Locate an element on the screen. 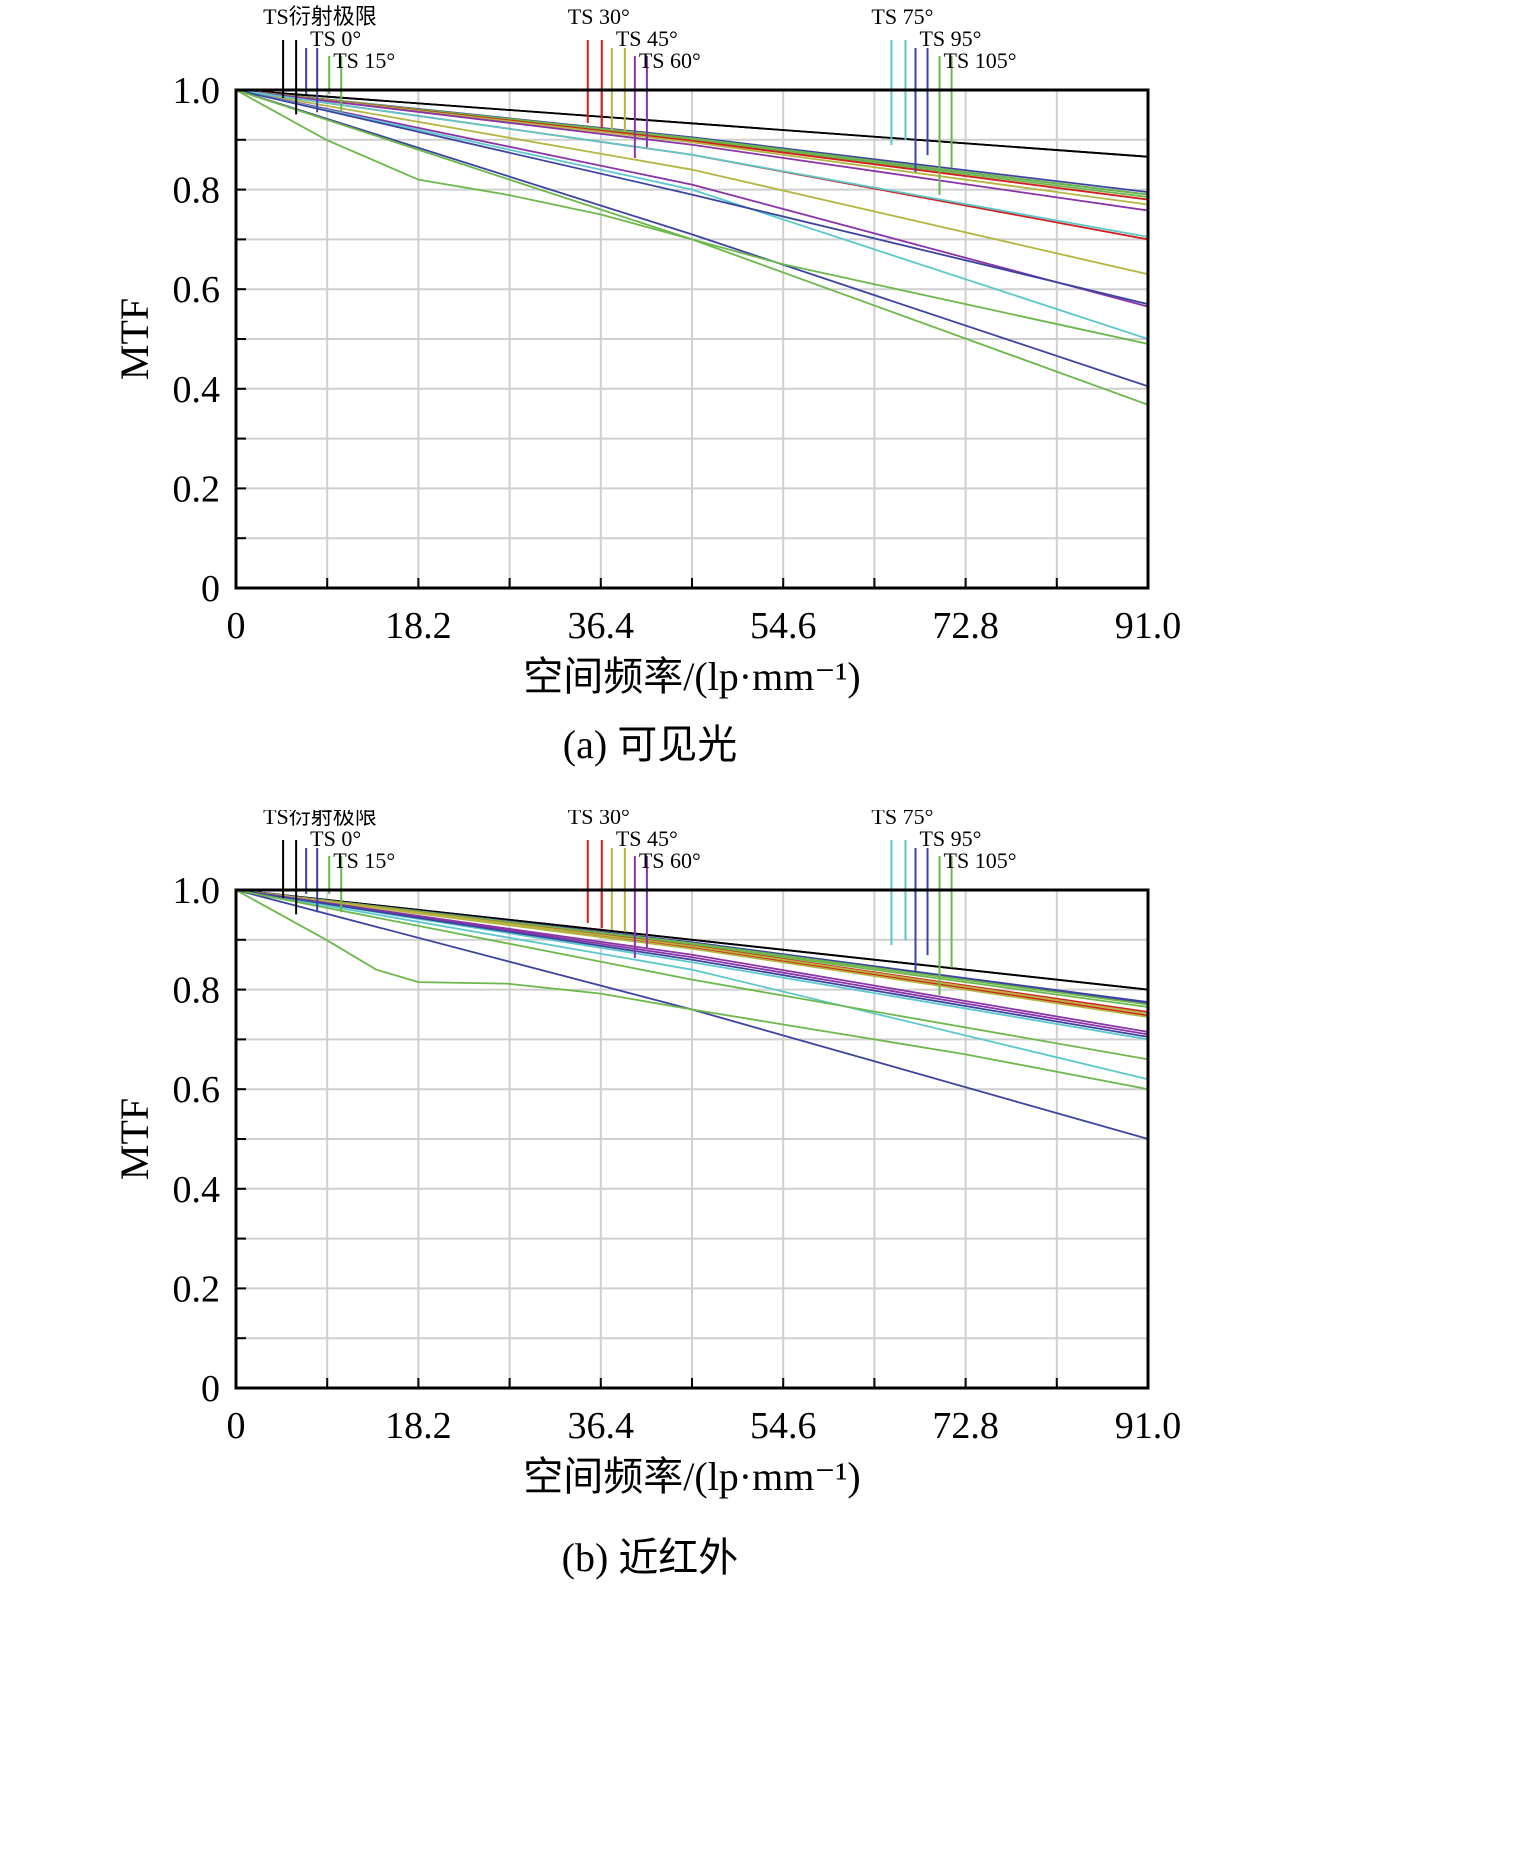 The height and width of the screenshot is (1860, 1535). chart-caption: (a) 可见光 is located at coordinates (650, 744).